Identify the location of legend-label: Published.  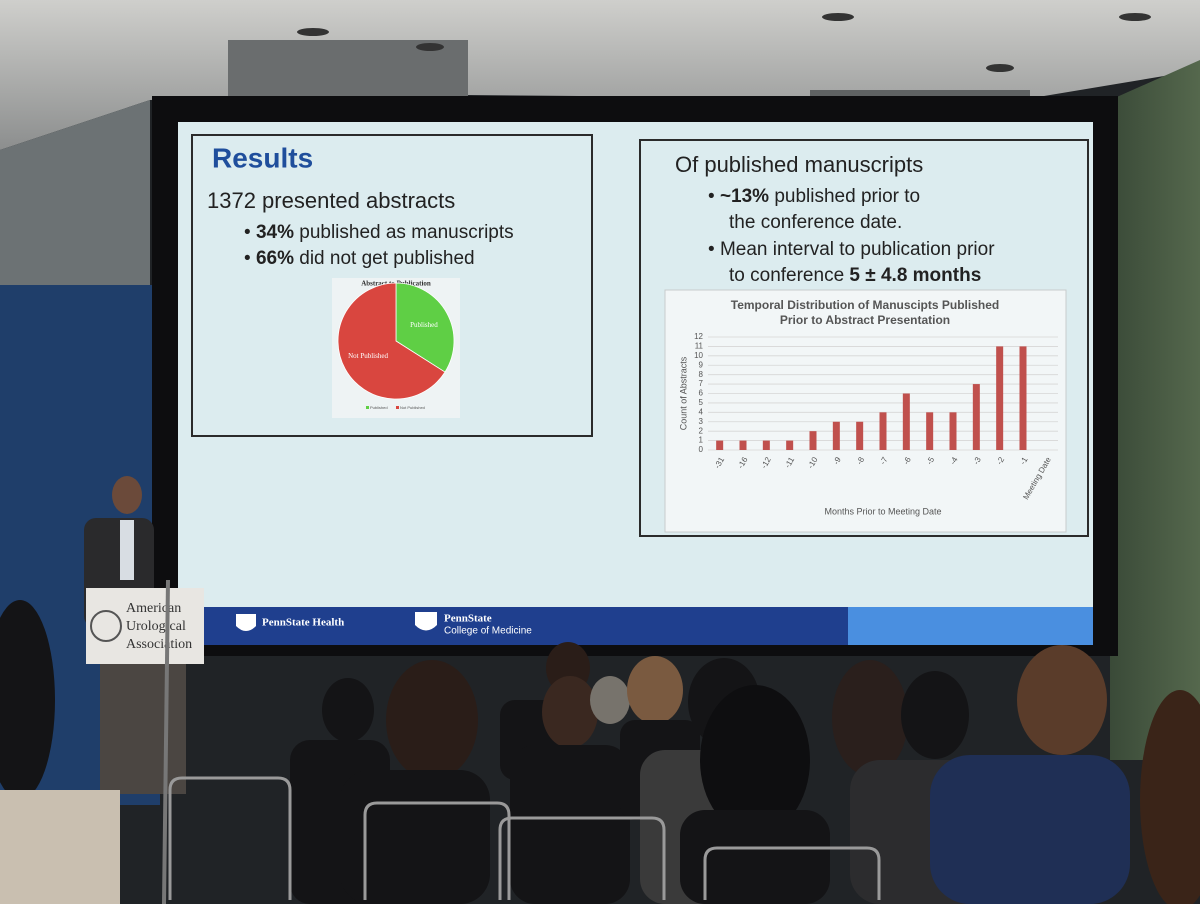
(379, 407).